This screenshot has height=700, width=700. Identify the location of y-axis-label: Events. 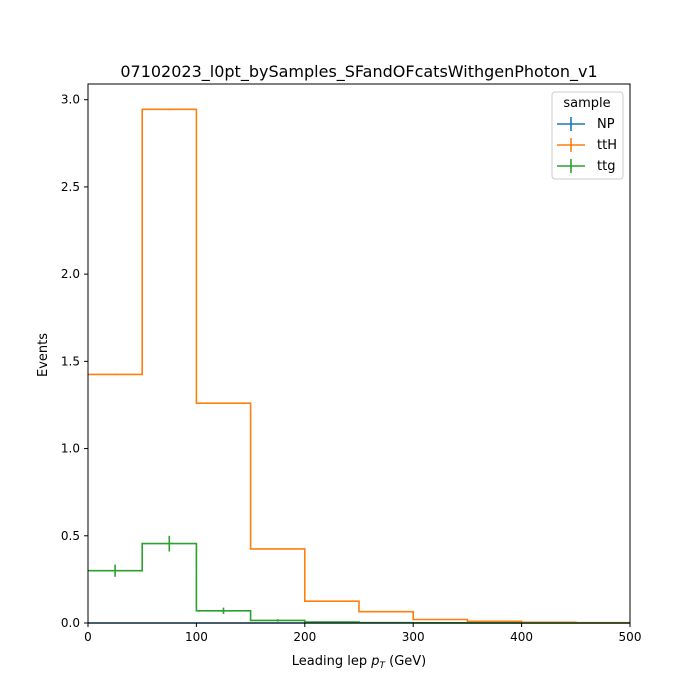
(43, 355).